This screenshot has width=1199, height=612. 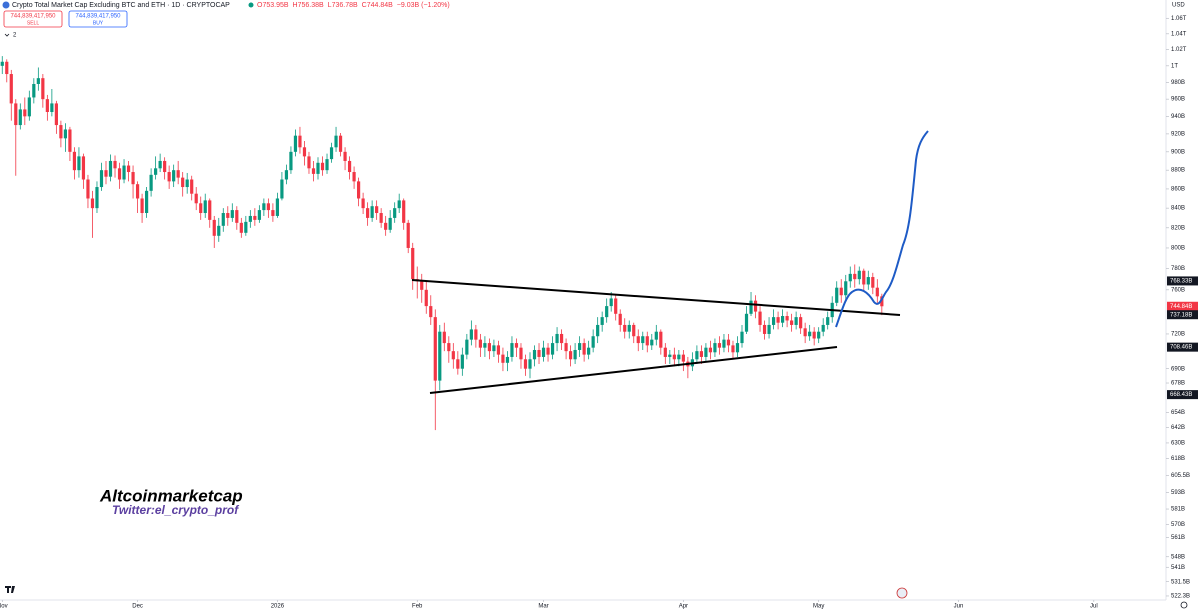 What do you see at coordinates (1179, 34) in the screenshot?
I see `y-tick-label: 1.04T` at bounding box center [1179, 34].